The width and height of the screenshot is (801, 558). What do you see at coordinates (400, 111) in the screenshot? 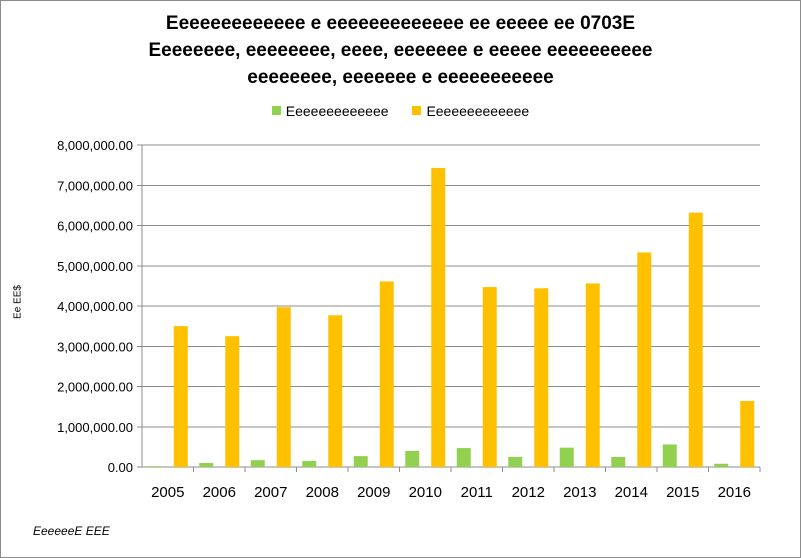
I see `chart-legend: Eeeeeeeeeeeee Eeeeeeeeeeeee` at bounding box center [400, 111].